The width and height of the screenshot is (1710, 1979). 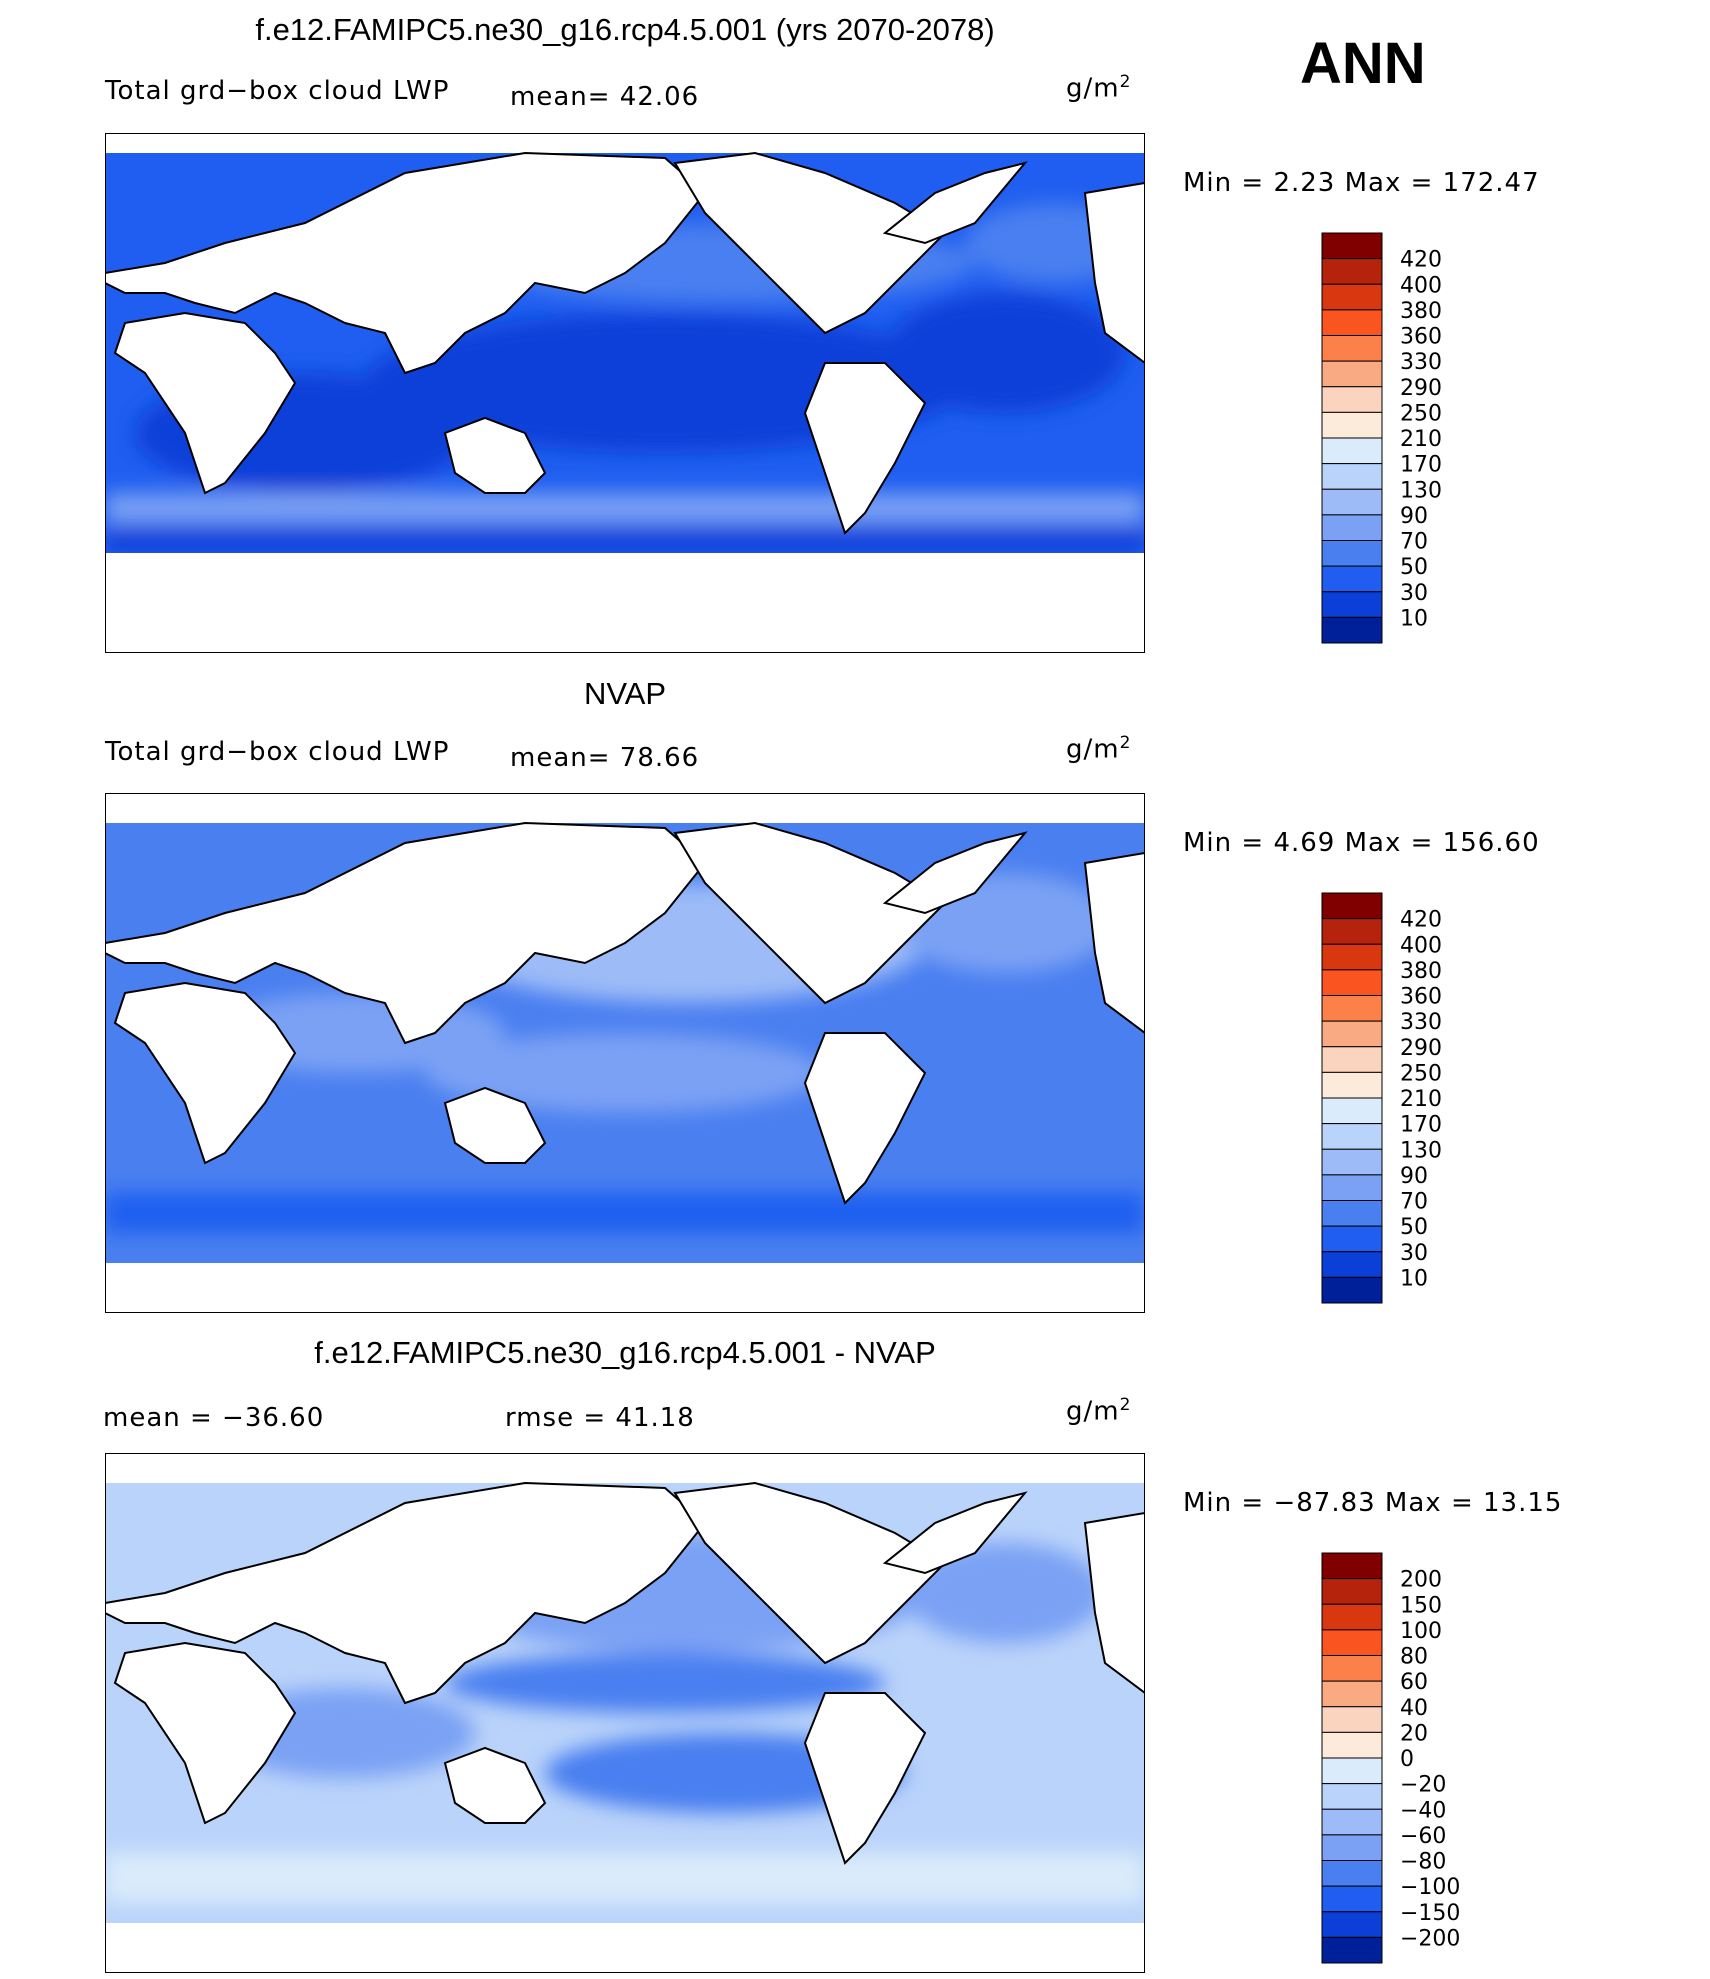 What do you see at coordinates (1421, 1605) in the screenshot?
I see `colorbar-tick-label: 150` at bounding box center [1421, 1605].